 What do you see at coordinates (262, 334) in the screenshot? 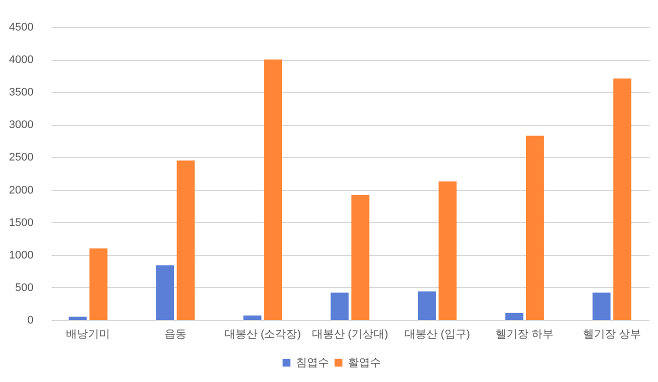
I see `x-tick-label: 대봉산 (소각장)` at bounding box center [262, 334].